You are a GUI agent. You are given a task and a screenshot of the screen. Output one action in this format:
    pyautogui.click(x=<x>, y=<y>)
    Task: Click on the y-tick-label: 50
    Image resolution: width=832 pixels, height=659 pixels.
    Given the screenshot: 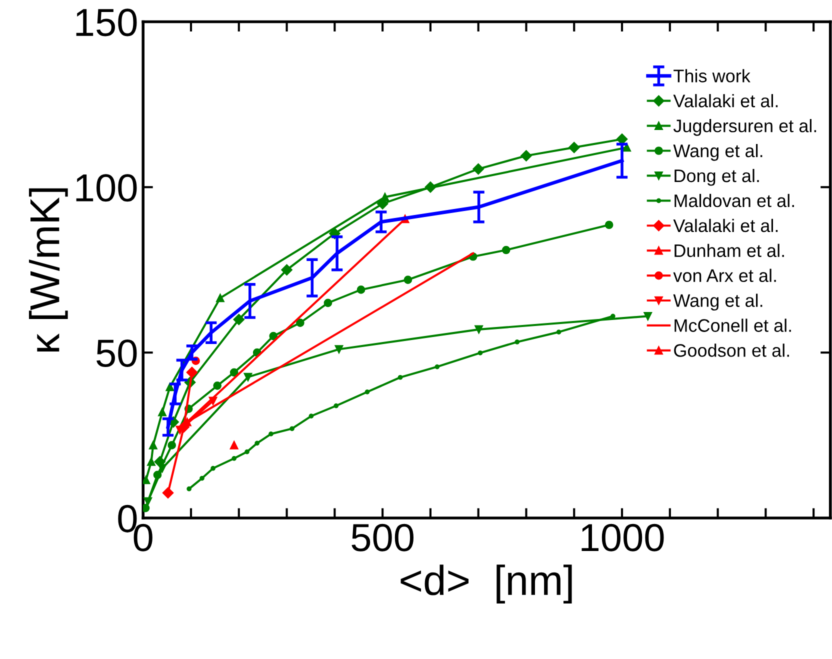 What is the action you would take?
    pyautogui.click(x=116, y=354)
    